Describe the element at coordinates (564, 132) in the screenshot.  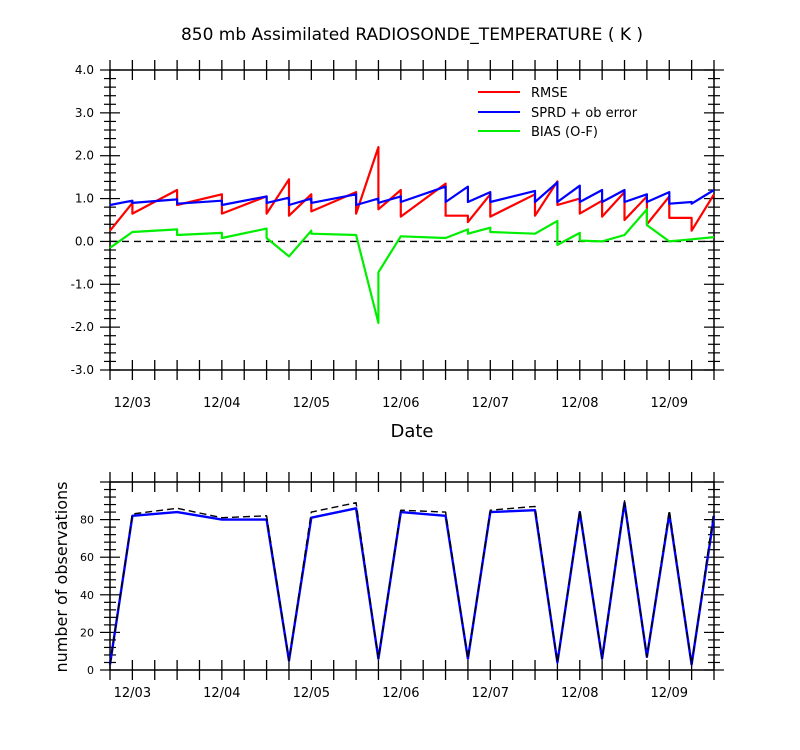
I see `legend-bias-label: BIAS (O-F)` at that location.